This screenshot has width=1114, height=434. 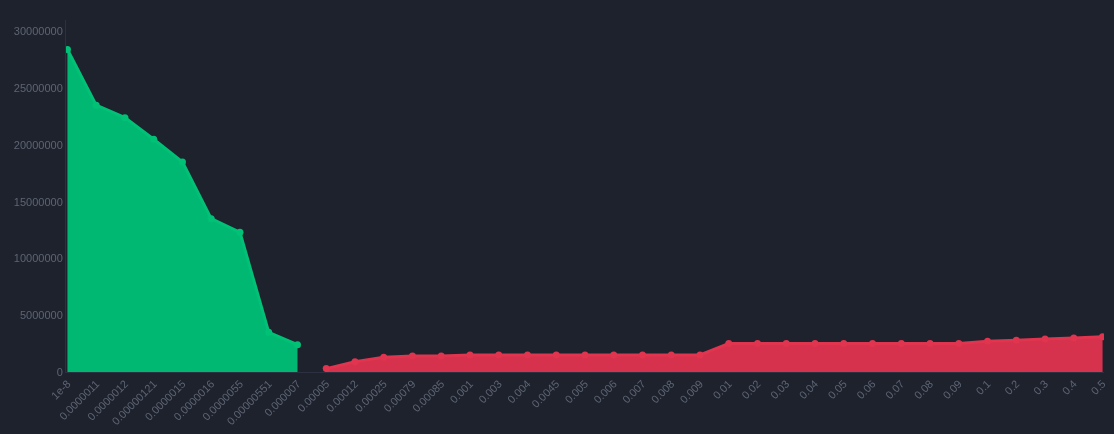 I want to click on y-tick-label: 5000000, so click(x=41, y=315).